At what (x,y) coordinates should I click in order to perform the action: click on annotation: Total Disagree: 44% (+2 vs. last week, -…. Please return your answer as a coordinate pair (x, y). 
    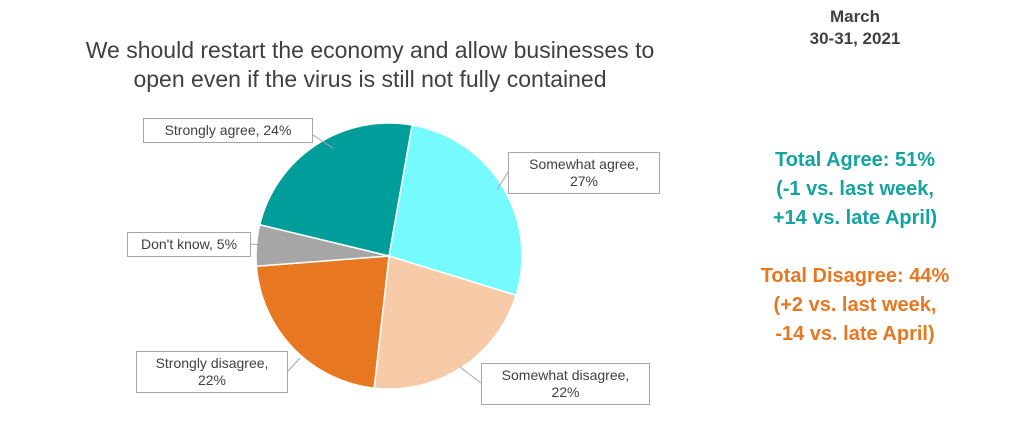
    Looking at the image, I should click on (855, 305).